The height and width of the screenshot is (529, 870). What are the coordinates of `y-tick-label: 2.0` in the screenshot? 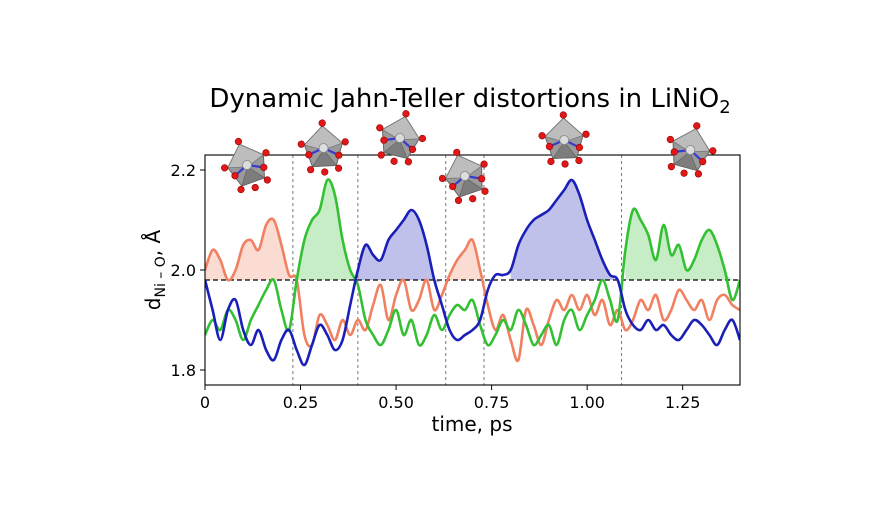 It's located at (183, 270).